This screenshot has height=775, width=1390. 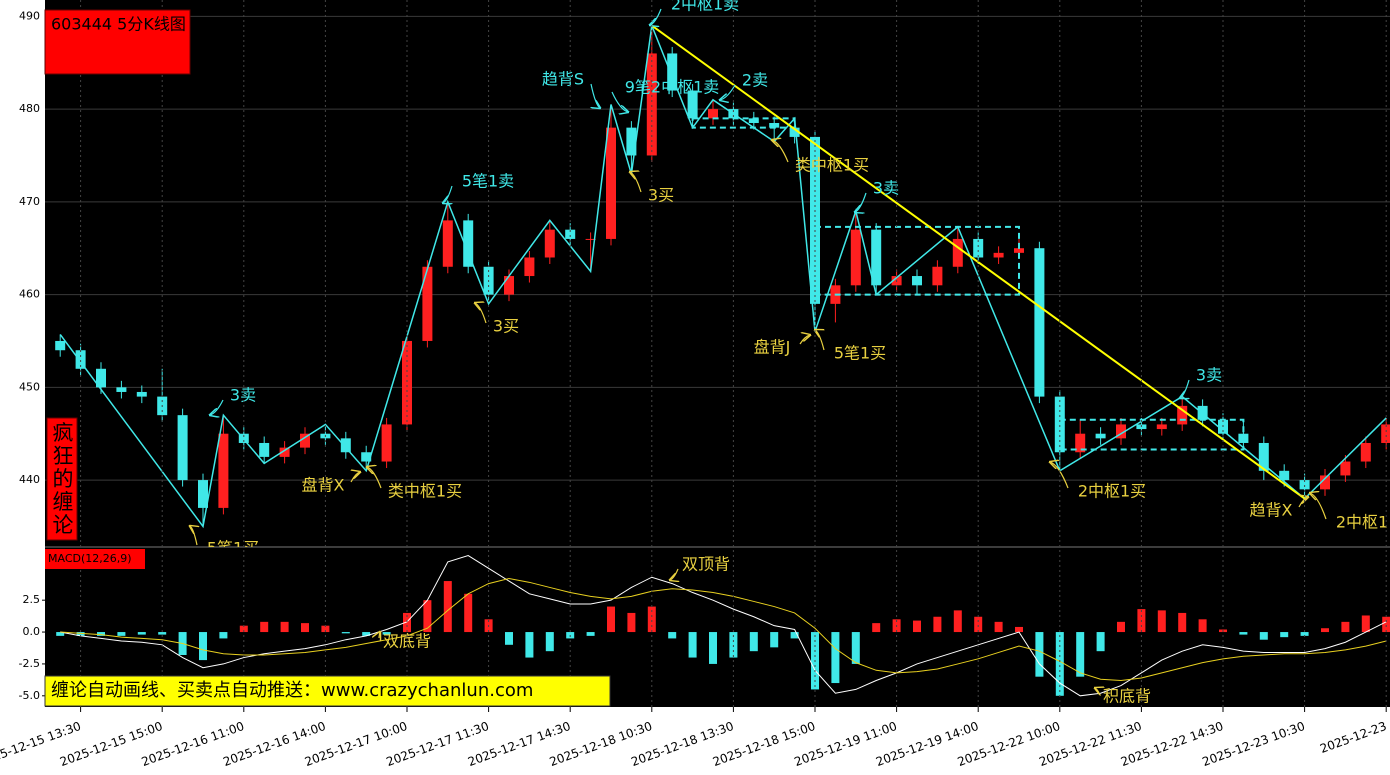 I want to click on annotation: 2中枢1卖, so click(x=705, y=7).